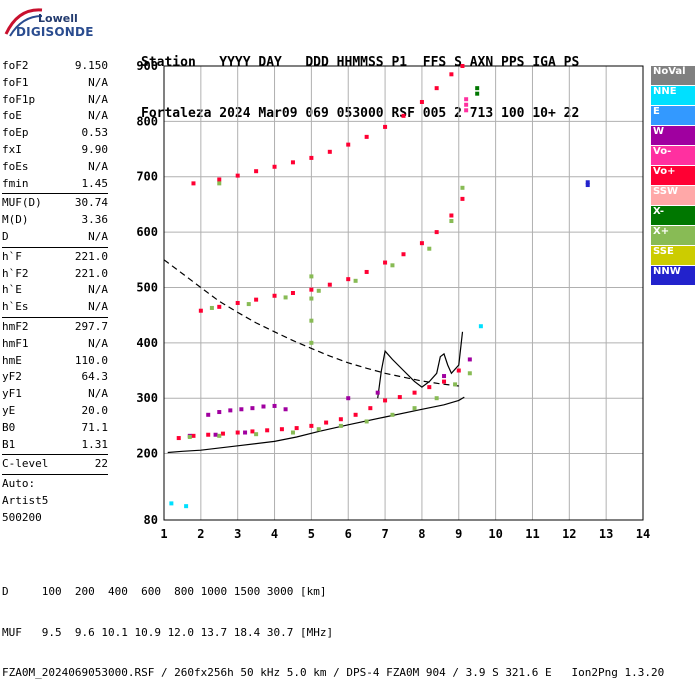 This screenshot has width=700, height=693. Describe the element at coordinates (55, 484) in the screenshot. I see `param-row: Auto:` at that location.